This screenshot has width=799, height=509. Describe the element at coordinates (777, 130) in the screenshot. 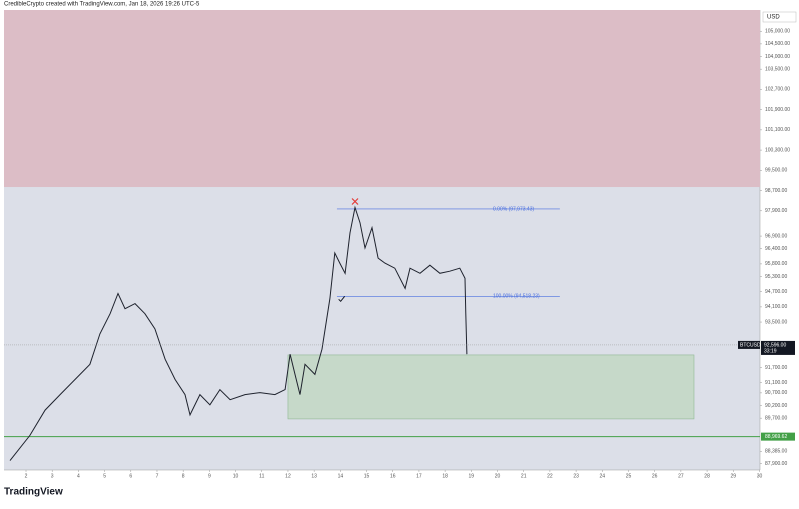

I see `y-tick-label: 101,100.00` at that location.